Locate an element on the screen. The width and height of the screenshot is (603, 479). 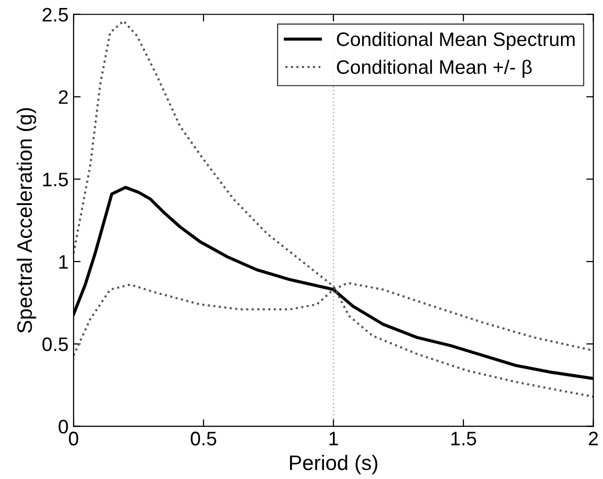
legend-label: Conditional Mean +/- β is located at coordinates (434, 69).